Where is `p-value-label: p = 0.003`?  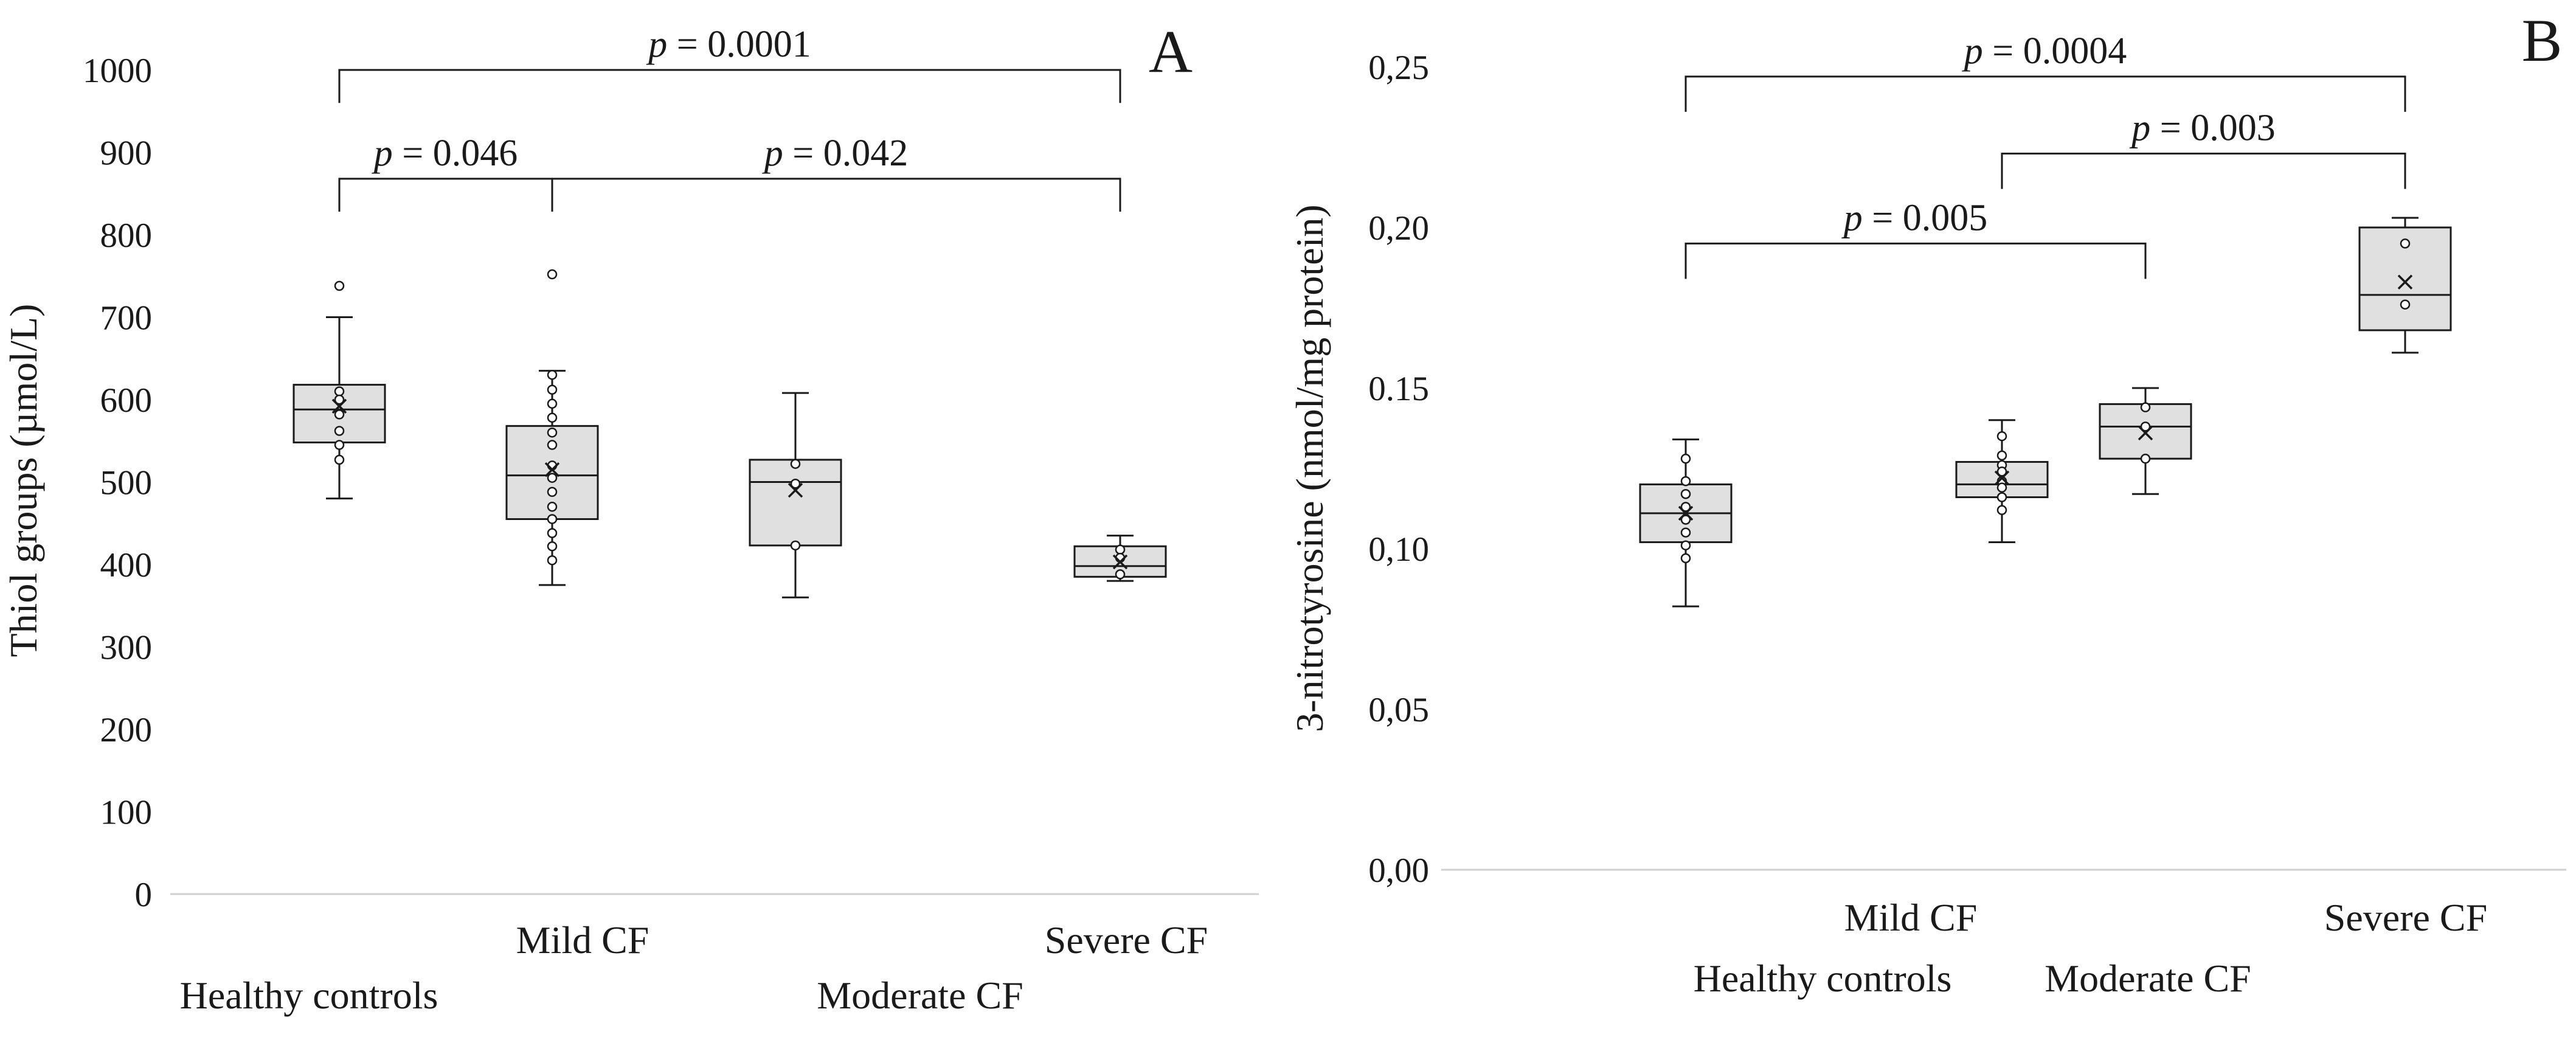 p-value-label: p = 0.003 is located at coordinates (2202, 128).